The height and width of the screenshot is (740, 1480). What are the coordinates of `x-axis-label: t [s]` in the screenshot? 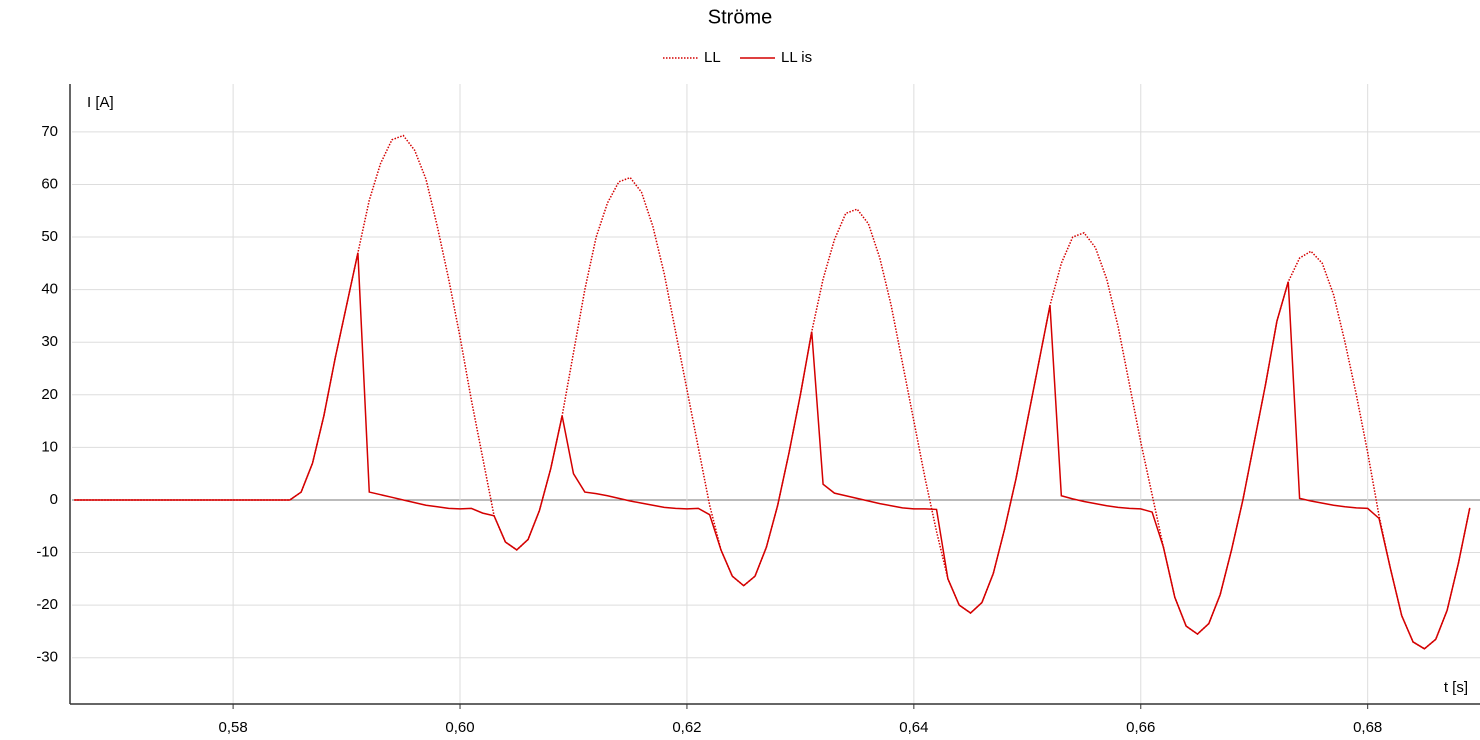 It's located at (1456, 687).